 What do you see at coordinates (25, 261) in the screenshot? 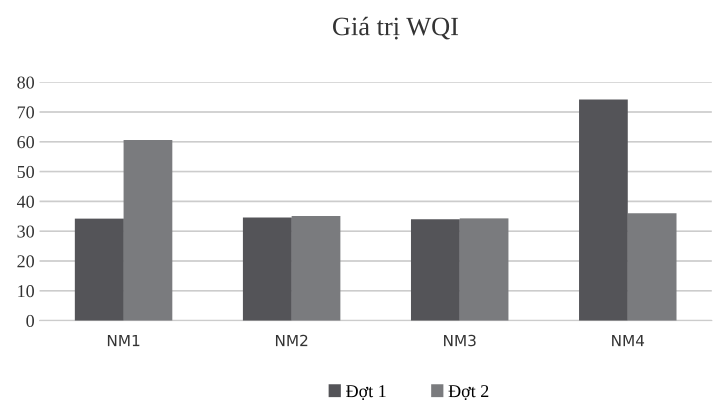
I see `y-tick-label: 20` at bounding box center [25, 261].